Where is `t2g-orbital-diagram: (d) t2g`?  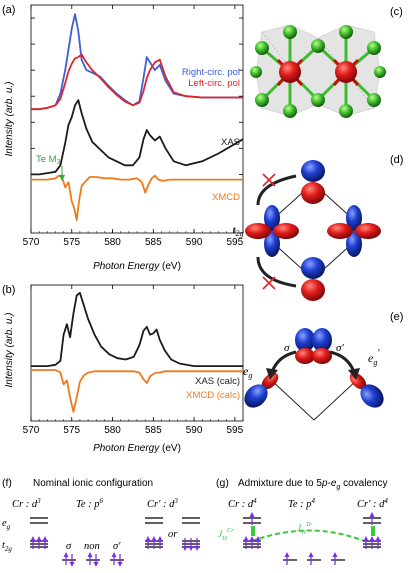
t2g-orbital-diagram: (d) t2g is located at coordinates (317, 227).